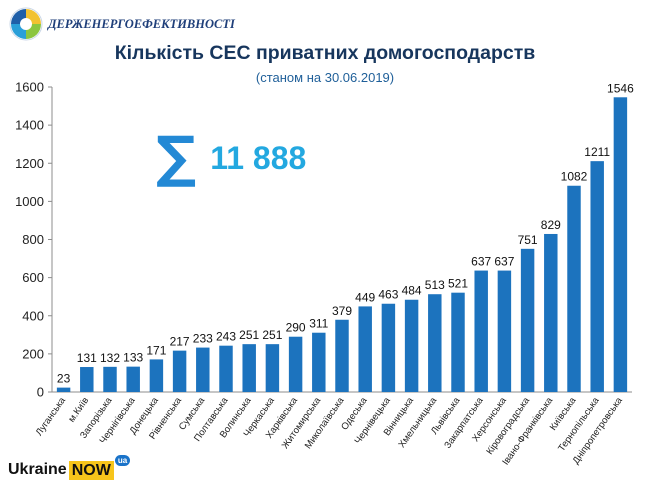 Image resolution: width=650 pixels, height=488 pixels. I want to click on data-label: 243, so click(226, 337).